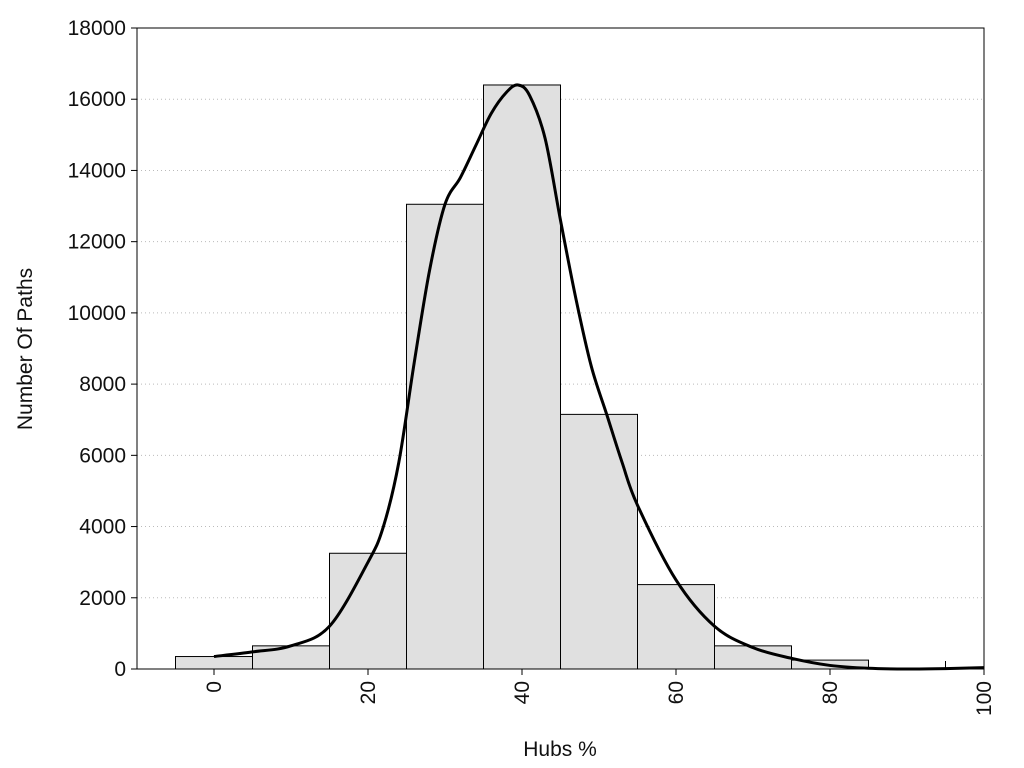 The height and width of the screenshot is (768, 1024). What do you see at coordinates (368, 692) in the screenshot?
I see `x-tick-label: 20` at bounding box center [368, 692].